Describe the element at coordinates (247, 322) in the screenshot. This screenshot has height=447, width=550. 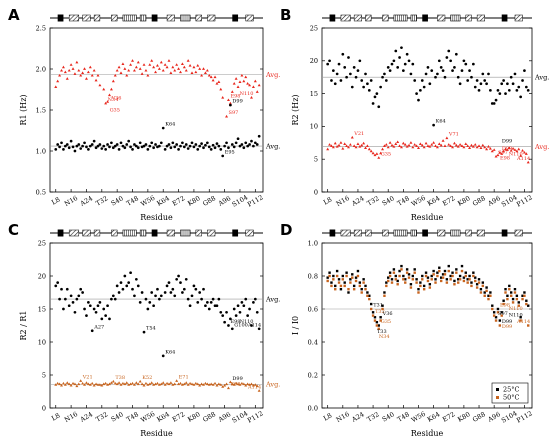
I see `annotation-label: N110` at that location.